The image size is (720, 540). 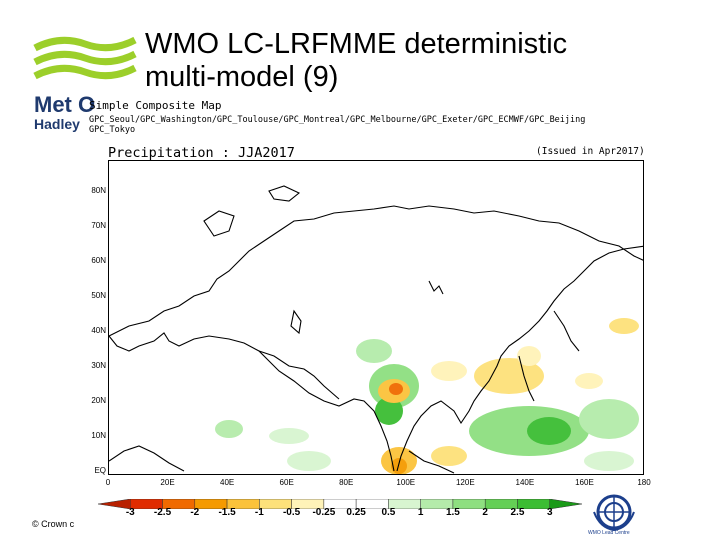 I want to click on arctic-island-coastline, so click(x=284, y=193).